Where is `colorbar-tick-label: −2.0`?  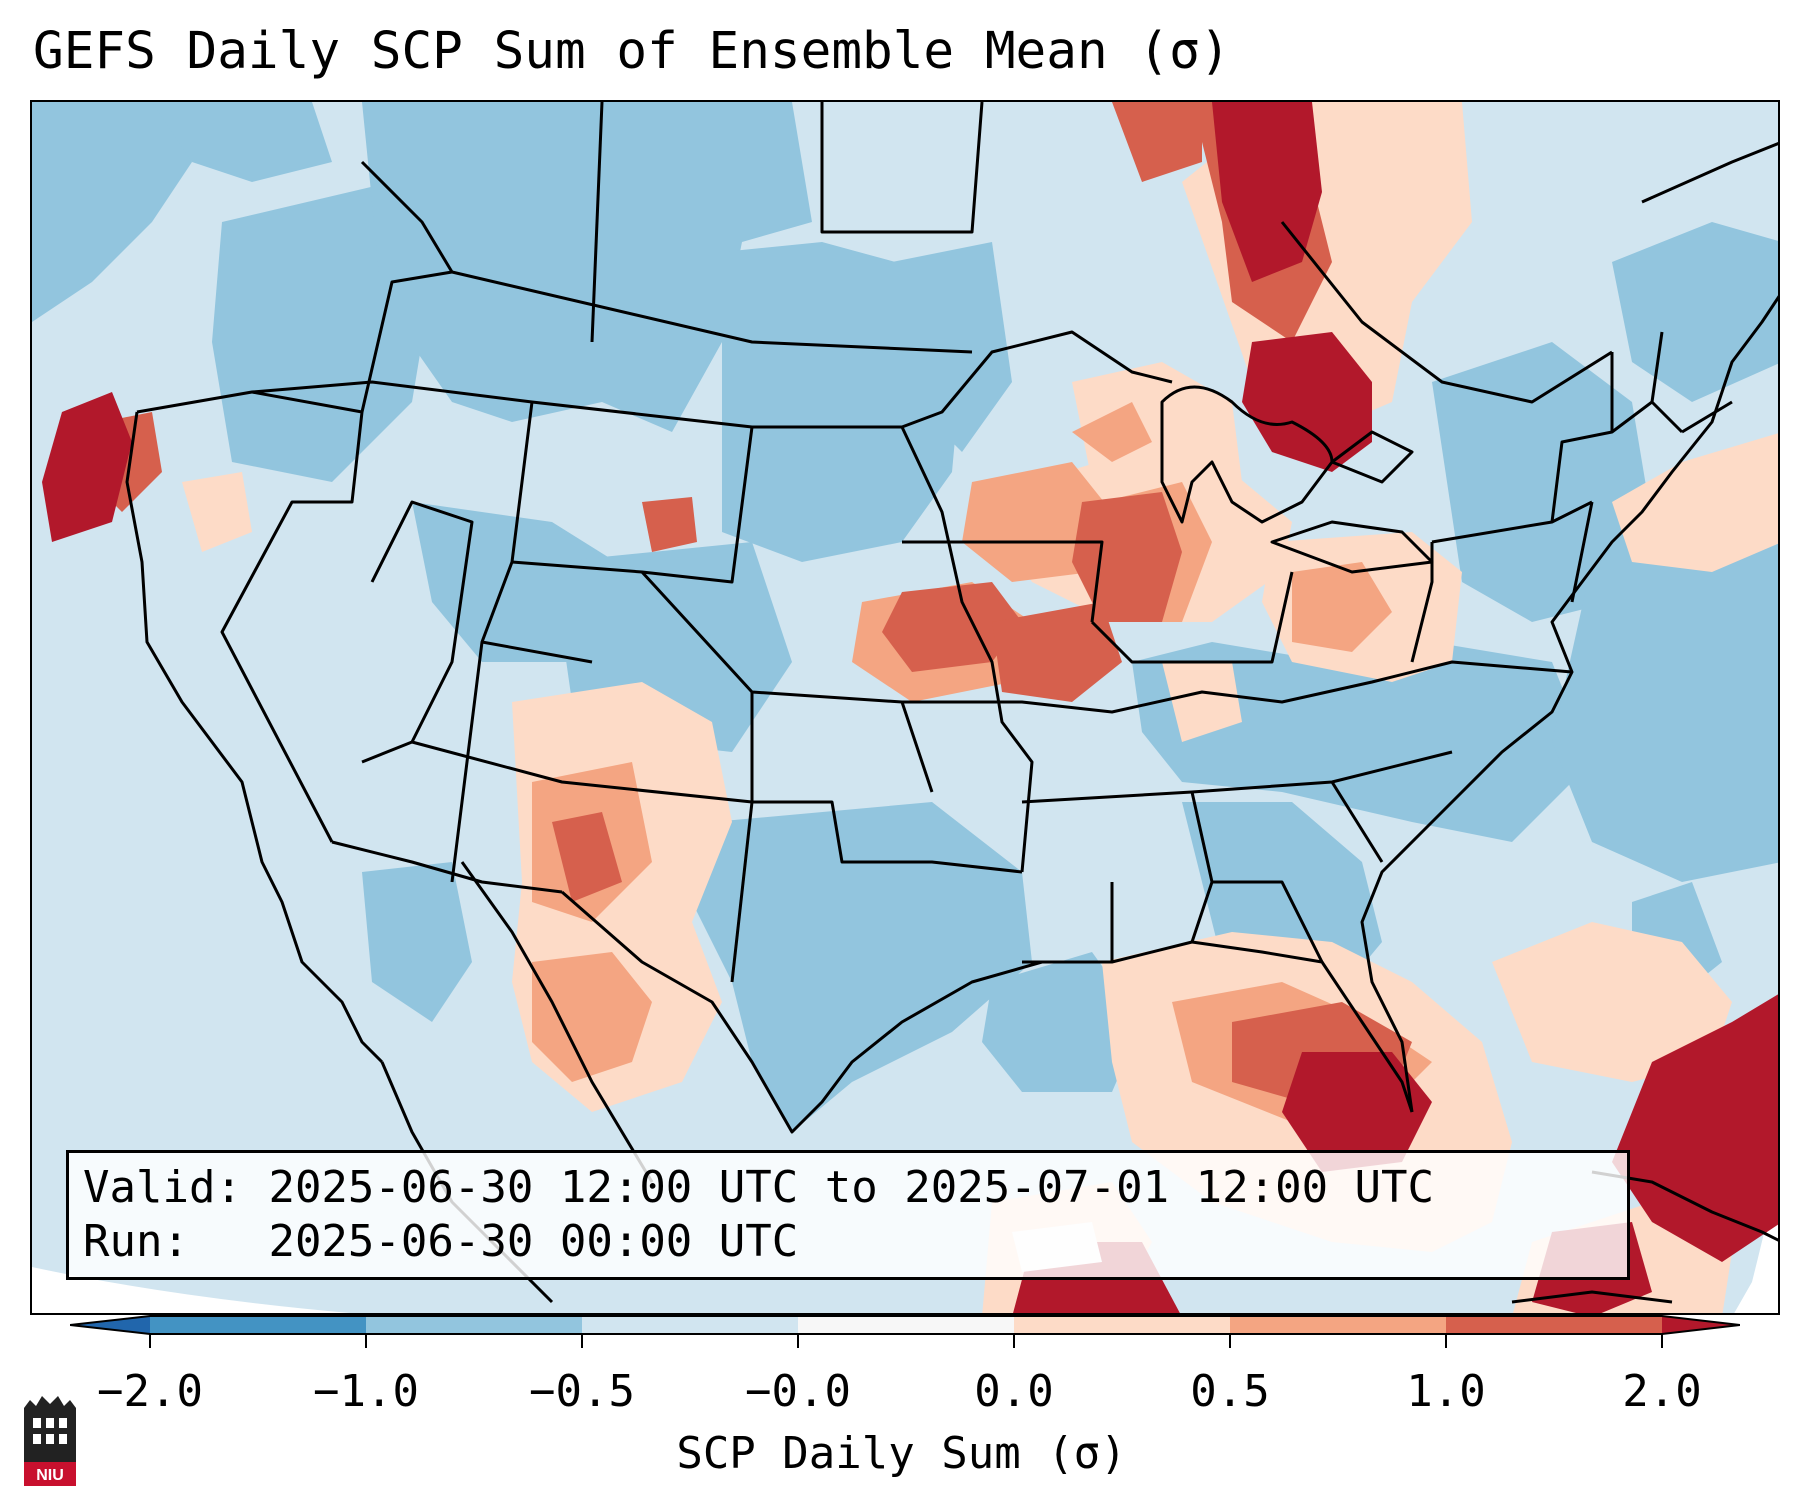
colorbar-tick-label: −2.0 is located at coordinates (150, 1391).